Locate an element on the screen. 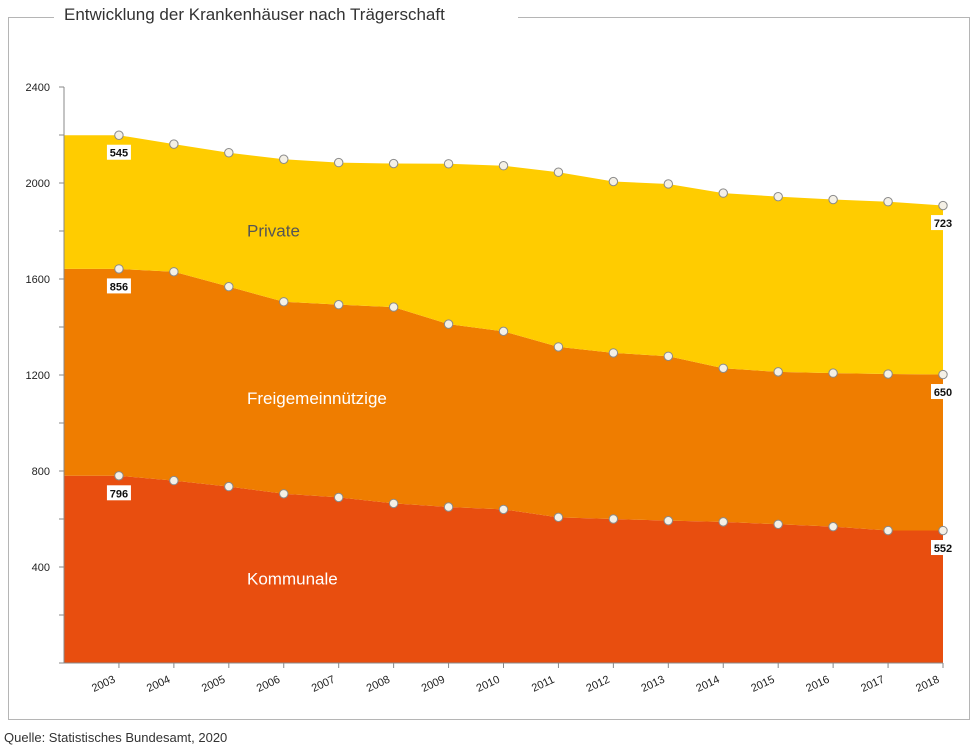  frame-top-left-border is located at coordinates (31, 17).